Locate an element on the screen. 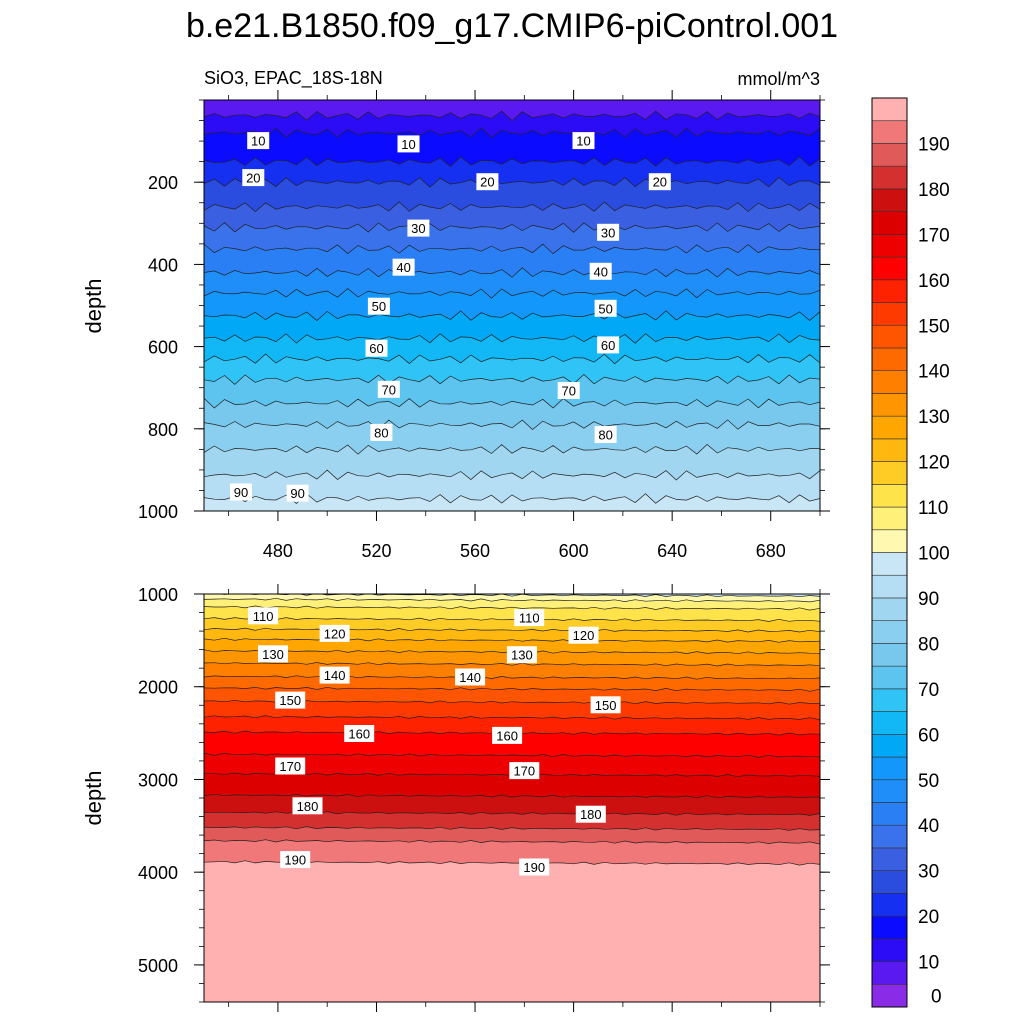 Image resolution: width=1024 pixels, height=1024 pixels. x-tick-label: 680 is located at coordinates (771, 551).